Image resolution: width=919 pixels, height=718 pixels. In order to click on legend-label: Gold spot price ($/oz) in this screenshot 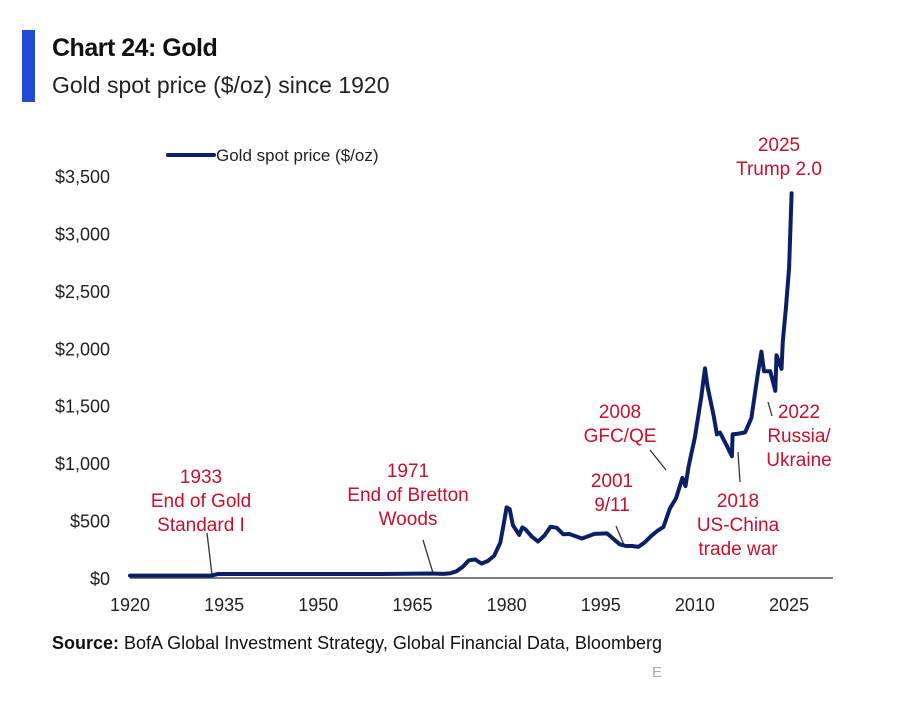, I will do `click(297, 155)`.